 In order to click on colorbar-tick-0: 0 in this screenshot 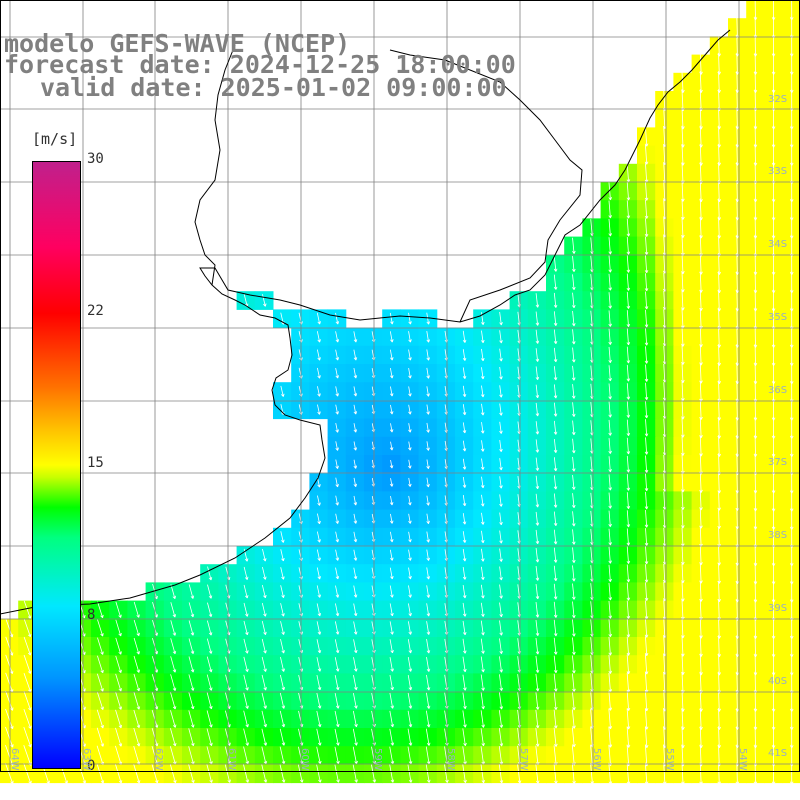, I will do `click(91, 766)`.